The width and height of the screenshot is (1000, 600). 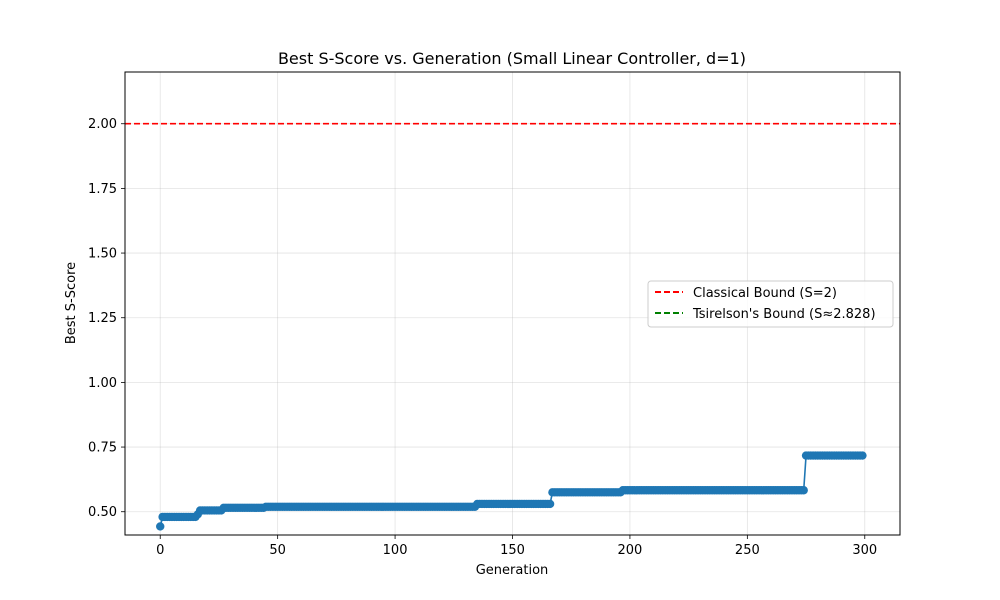 I want to click on x-axis-label: Generation, so click(x=512, y=570).